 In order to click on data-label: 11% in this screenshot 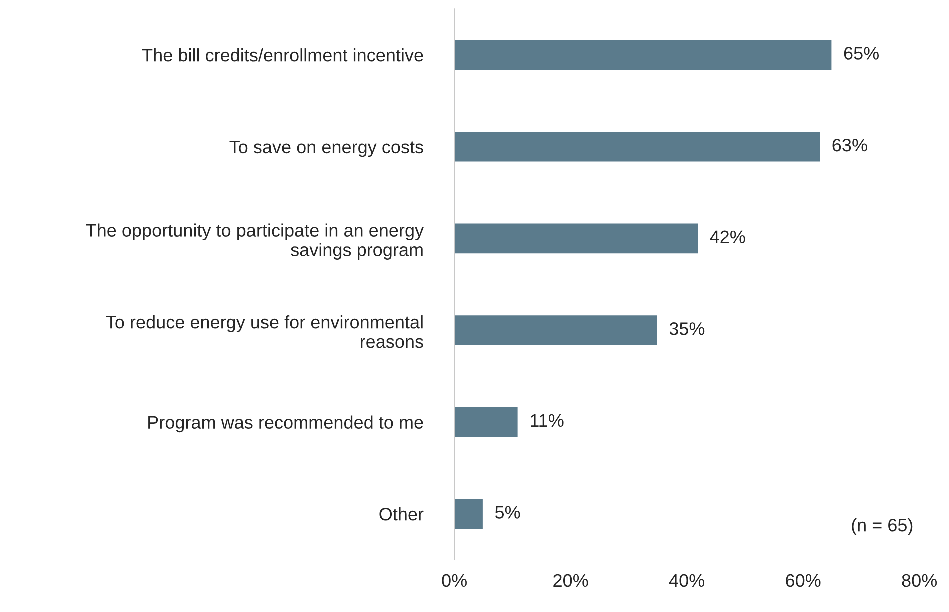, I will do `click(547, 421)`.